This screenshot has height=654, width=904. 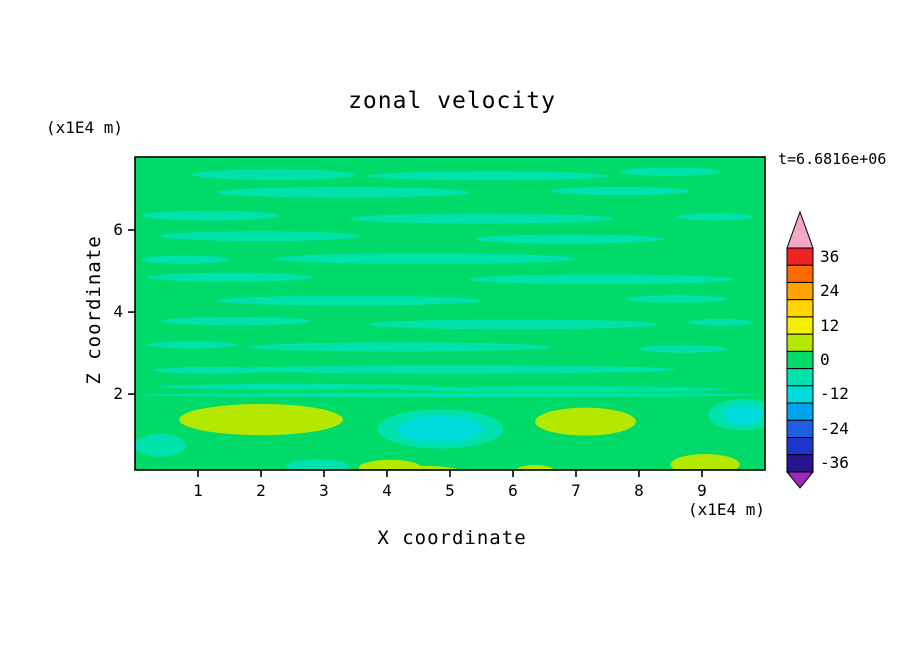 I want to click on colorbar-tick-label: 36, so click(x=830, y=256).